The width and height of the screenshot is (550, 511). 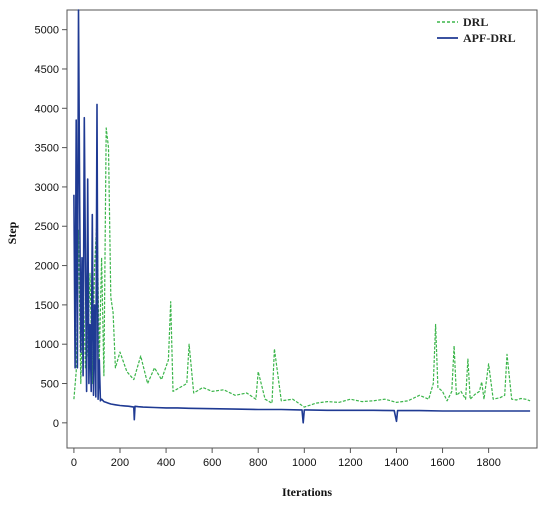 I want to click on legend-label-drl: DRL, so click(x=475, y=22).